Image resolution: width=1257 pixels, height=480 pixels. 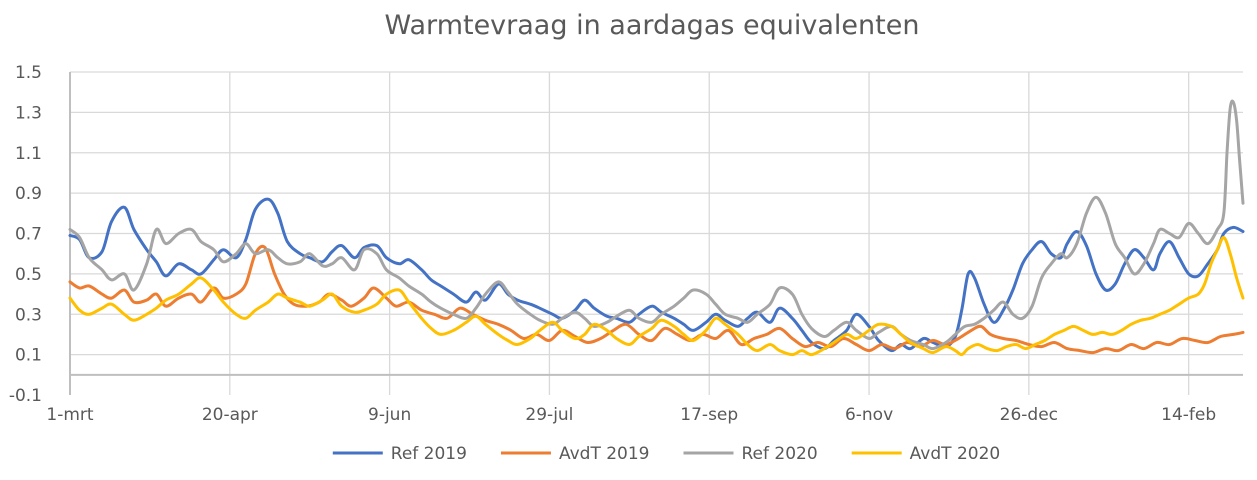 I want to click on x-tick-label: 17-sep, so click(x=709, y=415).